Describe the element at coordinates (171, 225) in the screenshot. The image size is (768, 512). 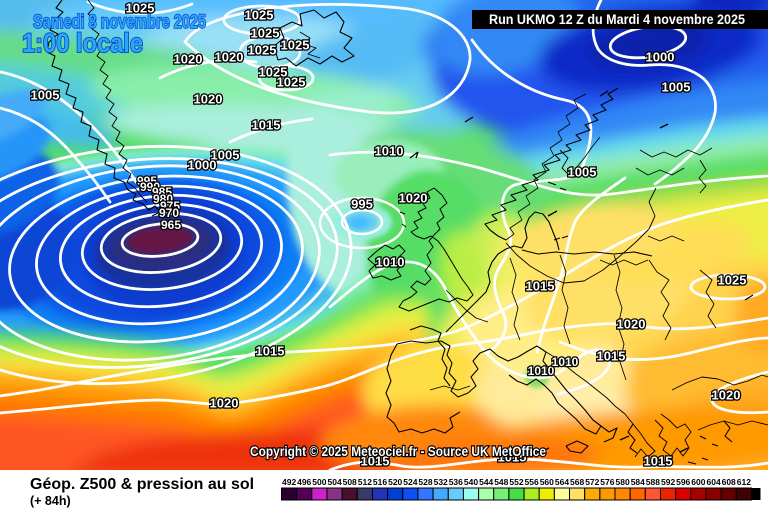
I see `svg-text: 965` at that location.